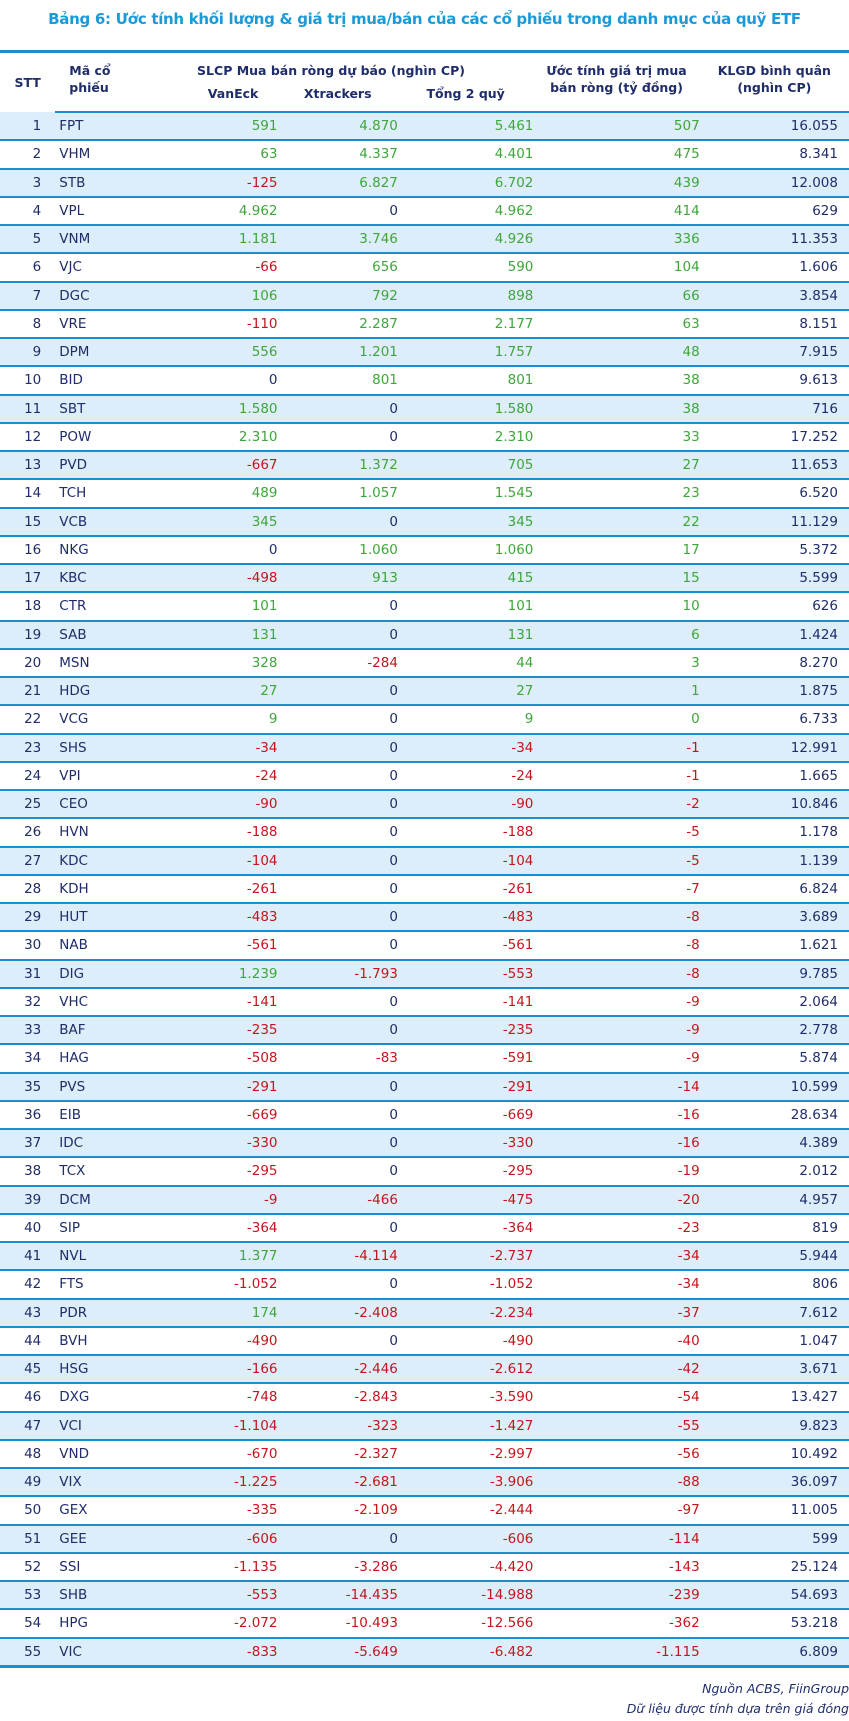 This screenshot has height=1721, width=849. Describe the element at coordinates (774, 805) in the screenshot. I see `cell-klgd: 10.846` at that location.